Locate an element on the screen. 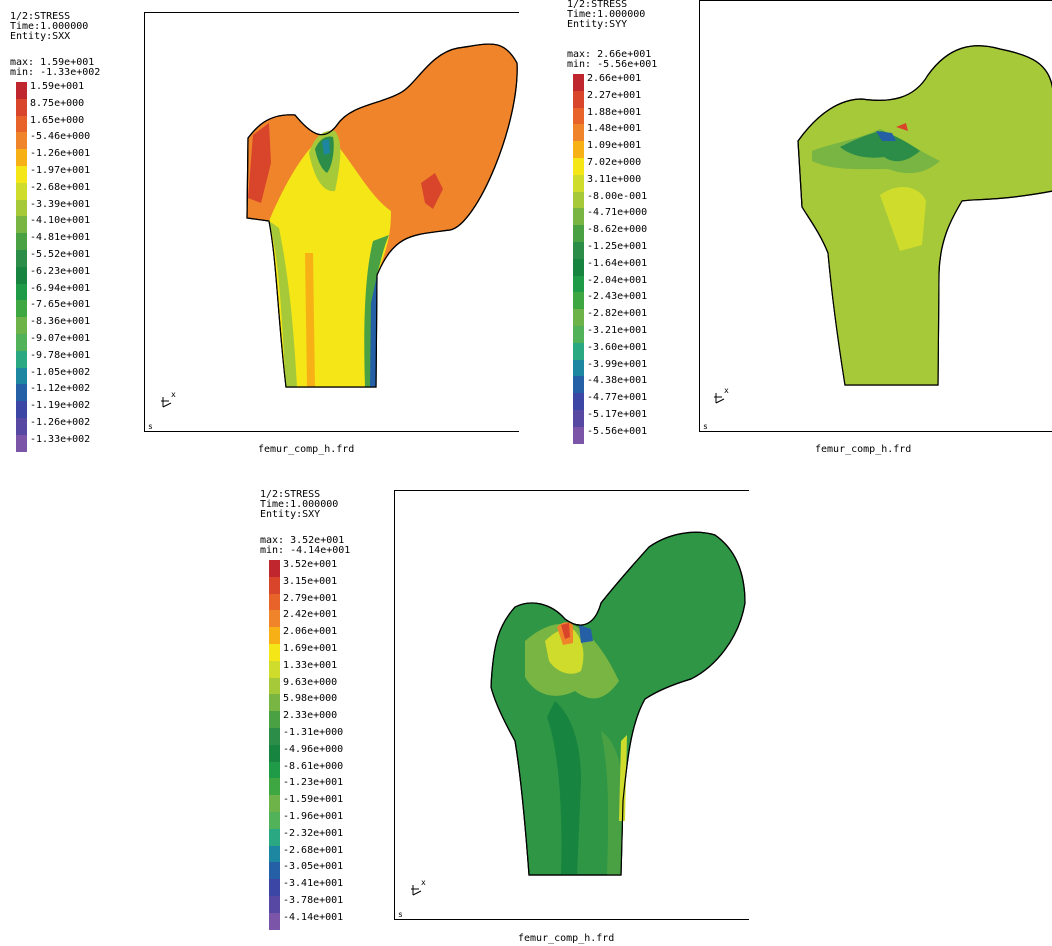 The height and width of the screenshot is (946, 1052). legend-label: -1.19e+002 is located at coordinates (60, 406).